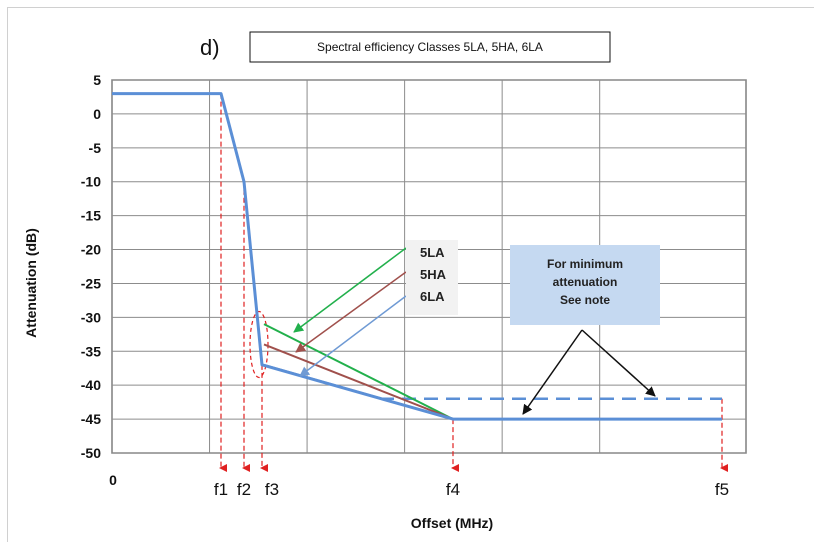 The image size is (819, 545). Describe the element at coordinates (358, 382) in the screenshot. I see `class-segment-5ha` at that location.